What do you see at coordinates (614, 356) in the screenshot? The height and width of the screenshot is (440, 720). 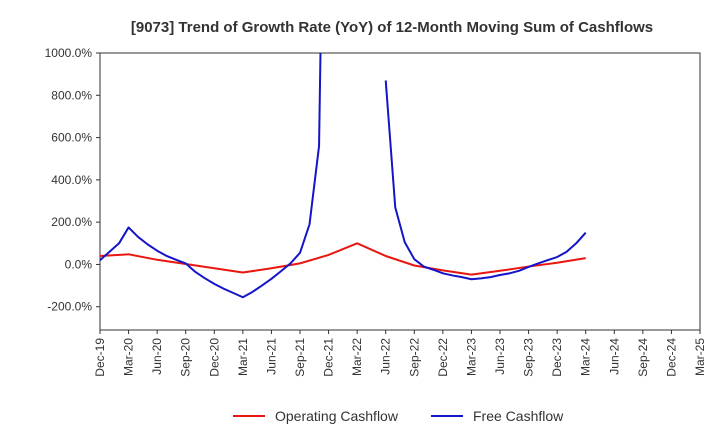 I see `x-tick-label: Jun-24` at bounding box center [614, 356].